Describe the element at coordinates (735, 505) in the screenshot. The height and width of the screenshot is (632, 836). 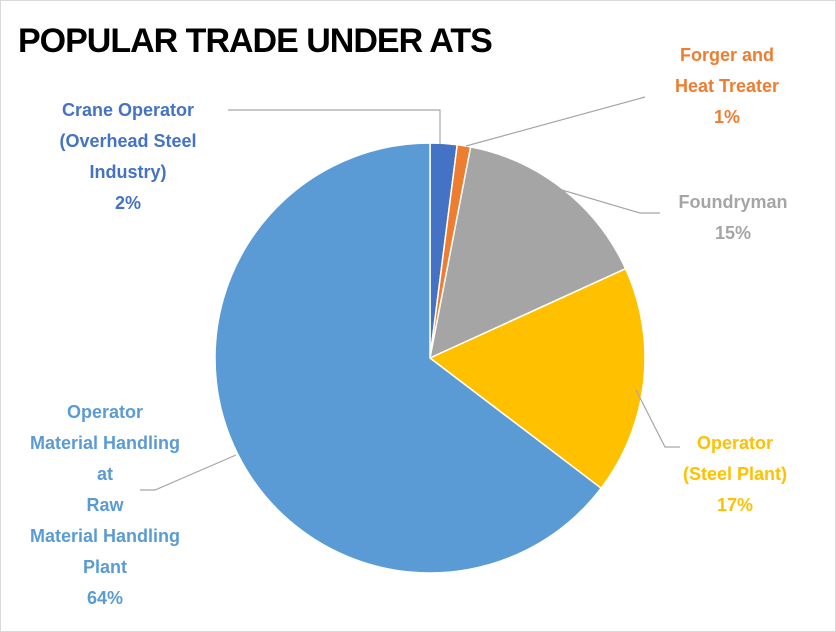
I see `slice-value-label: 17%` at that location.